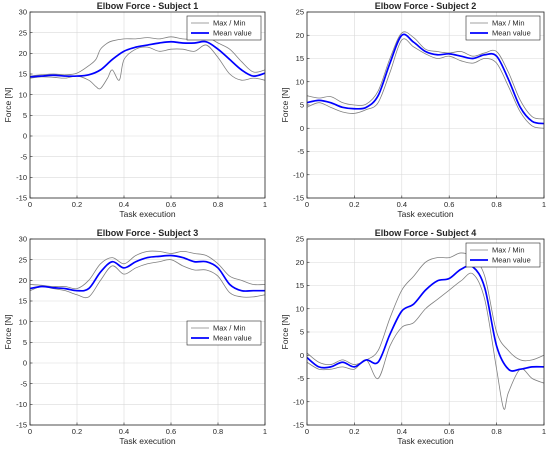  What do you see at coordinates (426, 6) in the screenshot?
I see `chart-title: Elbow Force - Subject 2` at bounding box center [426, 6].